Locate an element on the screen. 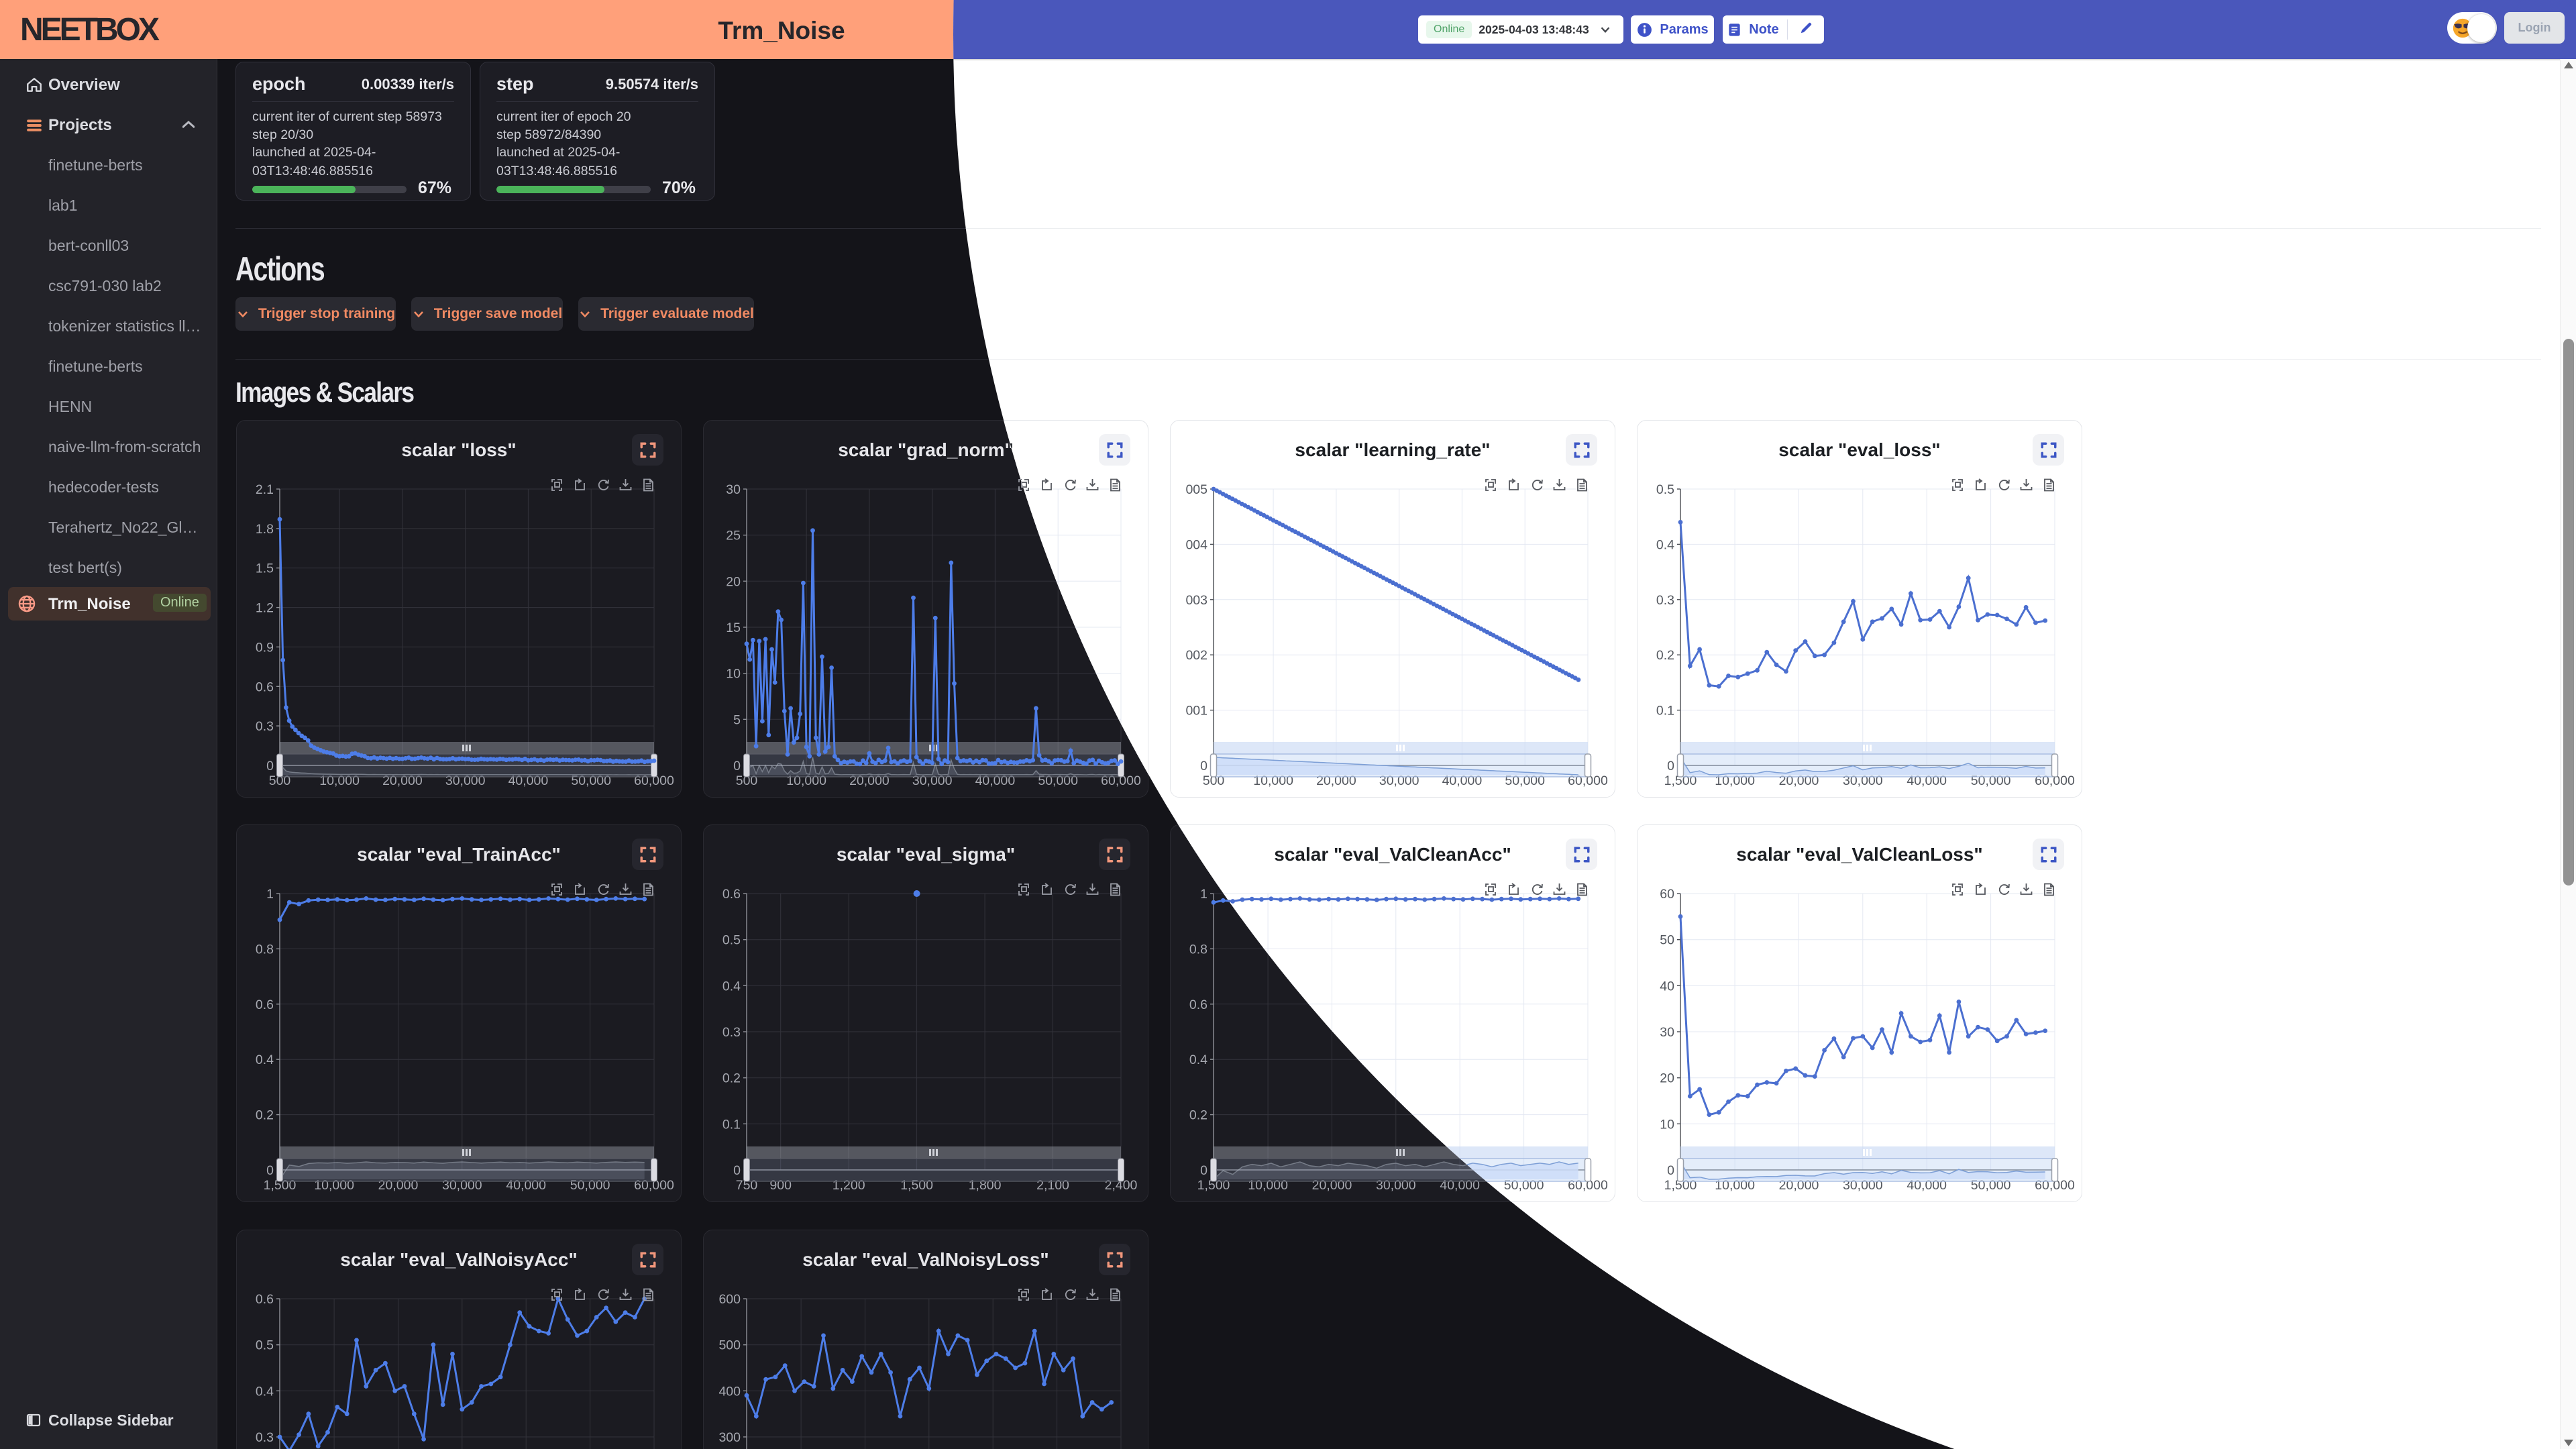 The image size is (2576, 1449). svg-text: 1.2 is located at coordinates (265, 608).